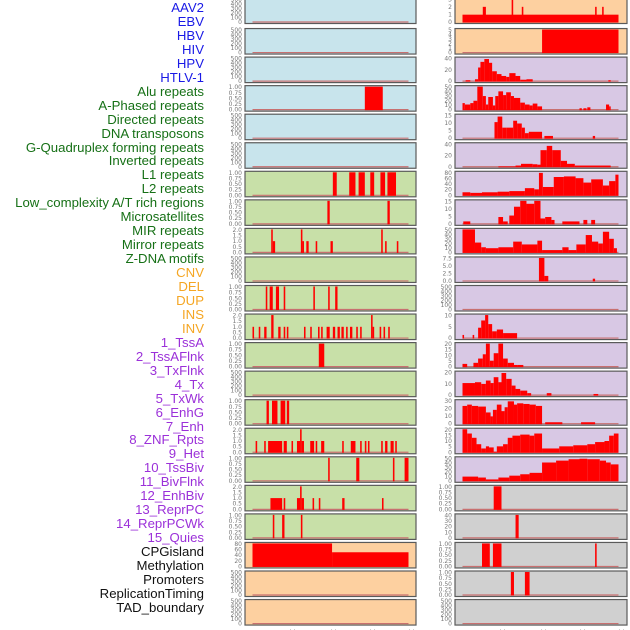 The image size is (630, 630). I want to click on track-label: 8_ZNF_Rpts, so click(166, 440).